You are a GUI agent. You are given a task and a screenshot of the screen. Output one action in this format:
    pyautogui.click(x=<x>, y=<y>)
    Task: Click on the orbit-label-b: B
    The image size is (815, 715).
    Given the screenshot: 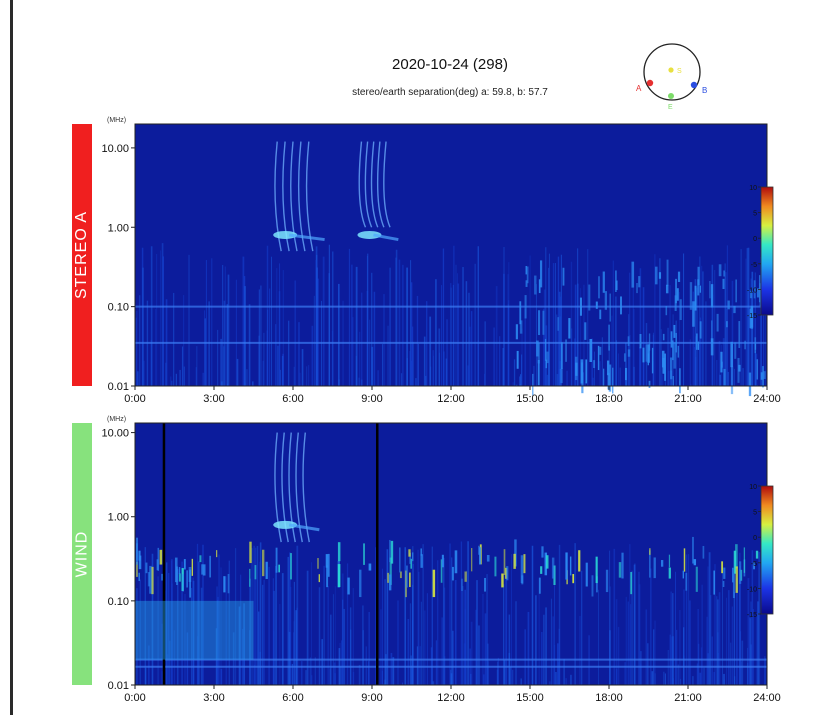 What is the action you would take?
    pyautogui.click(x=704, y=90)
    